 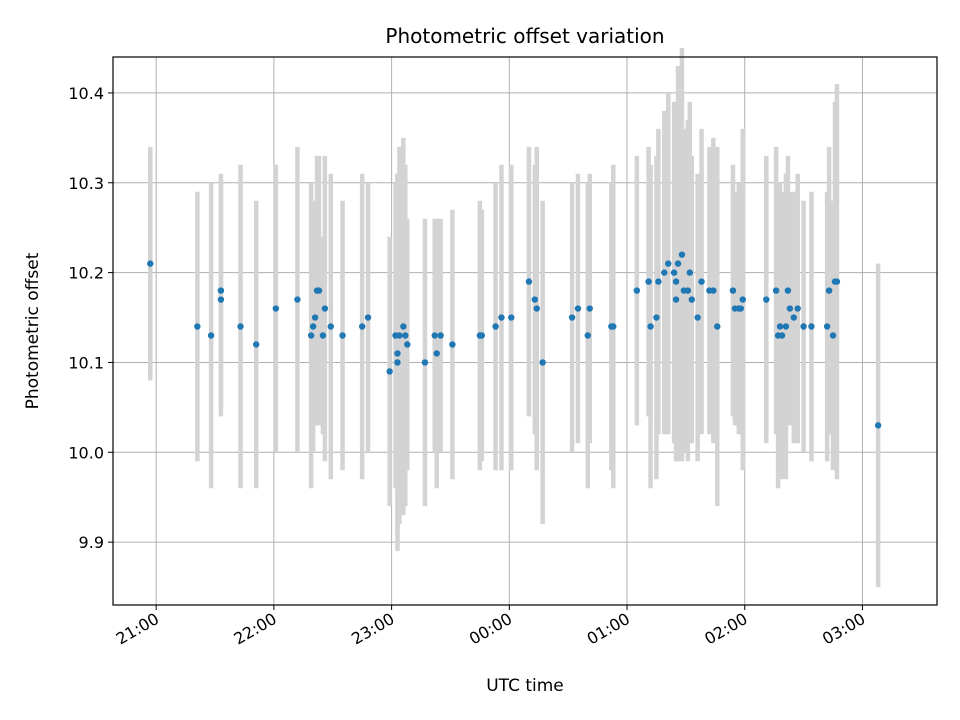 I want to click on y-tick-label: 10.3, so click(x=86, y=183).